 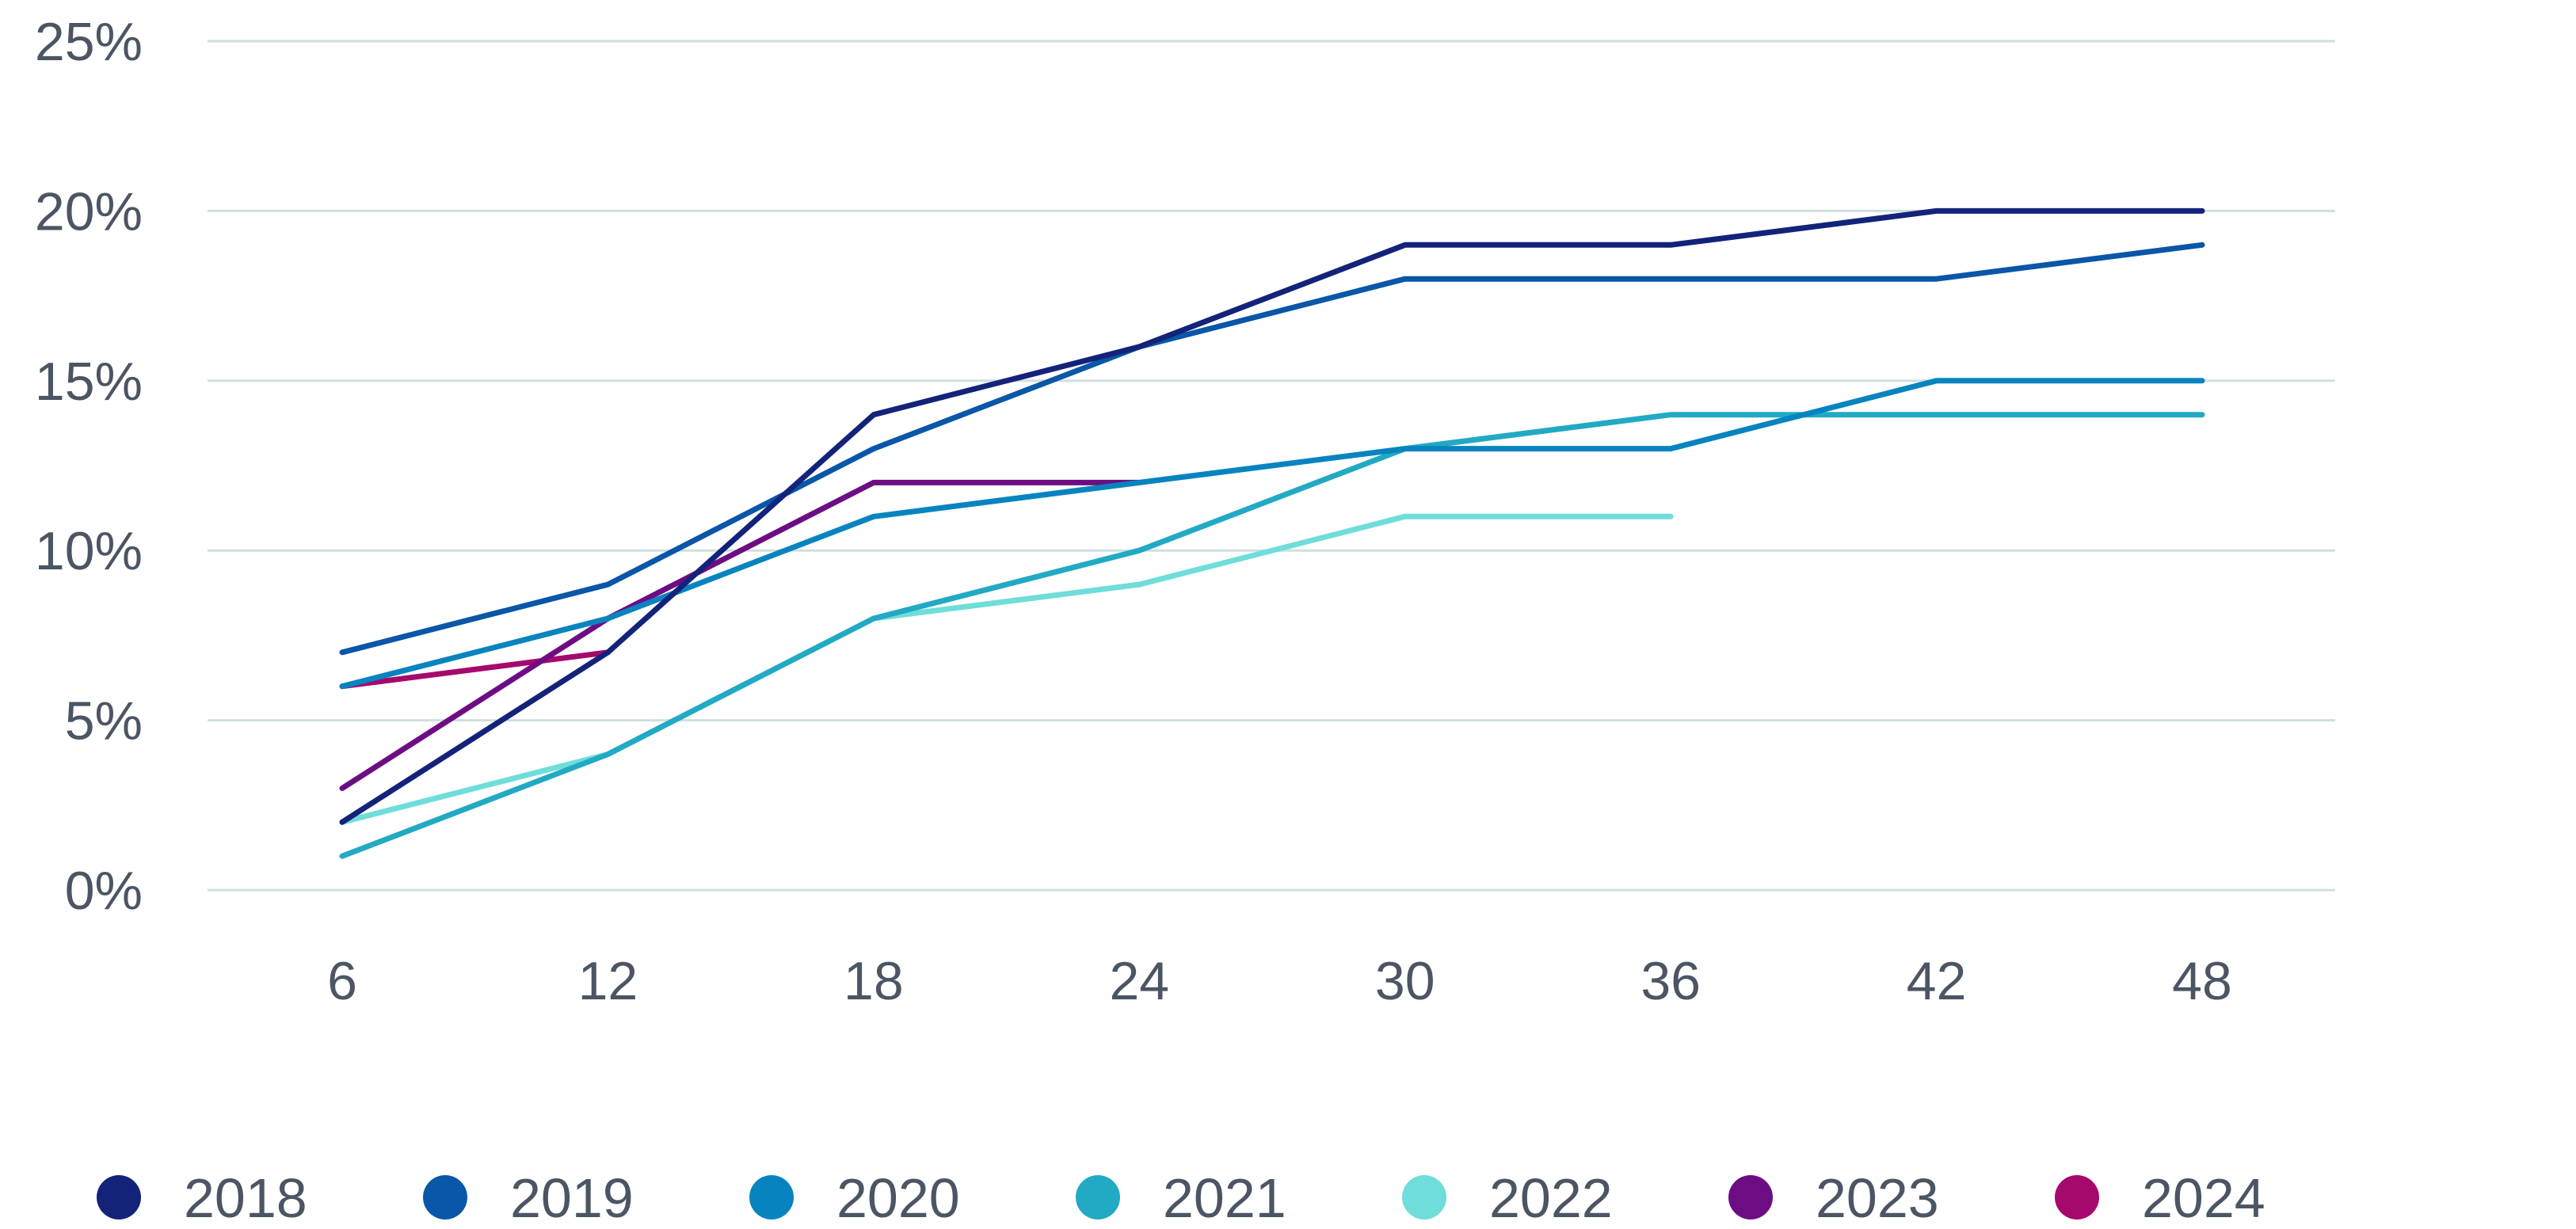 What do you see at coordinates (1405, 981) in the screenshot?
I see `x-tick-label: 30` at bounding box center [1405, 981].